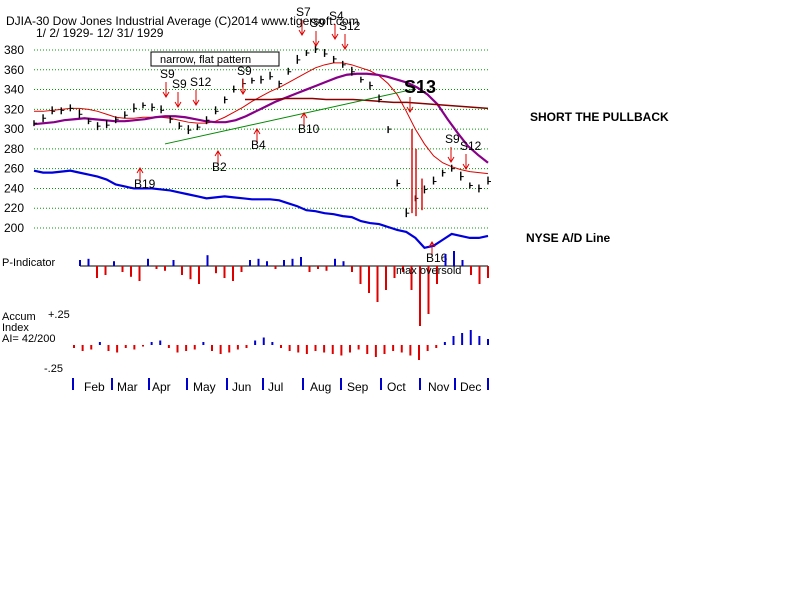 Image resolution: width=800 pixels, height=600 pixels. Describe the element at coordinates (358, 387) in the screenshot. I see `month-label: Sep` at that location.